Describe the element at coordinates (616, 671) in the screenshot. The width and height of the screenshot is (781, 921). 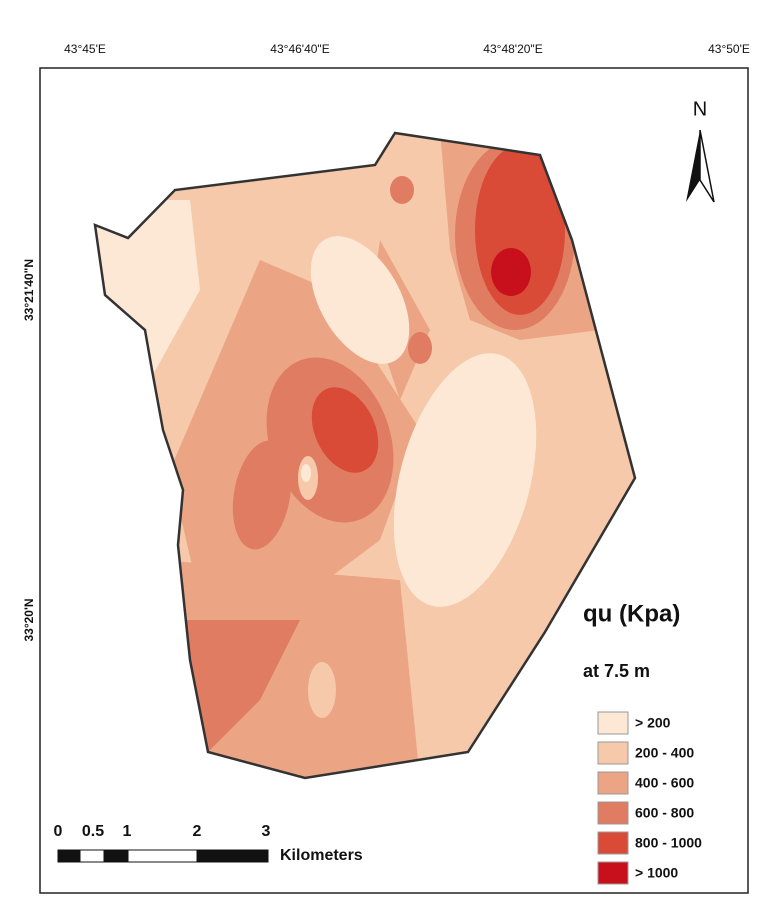
I see `legend-subtitle: at 7.5 m` at that location.